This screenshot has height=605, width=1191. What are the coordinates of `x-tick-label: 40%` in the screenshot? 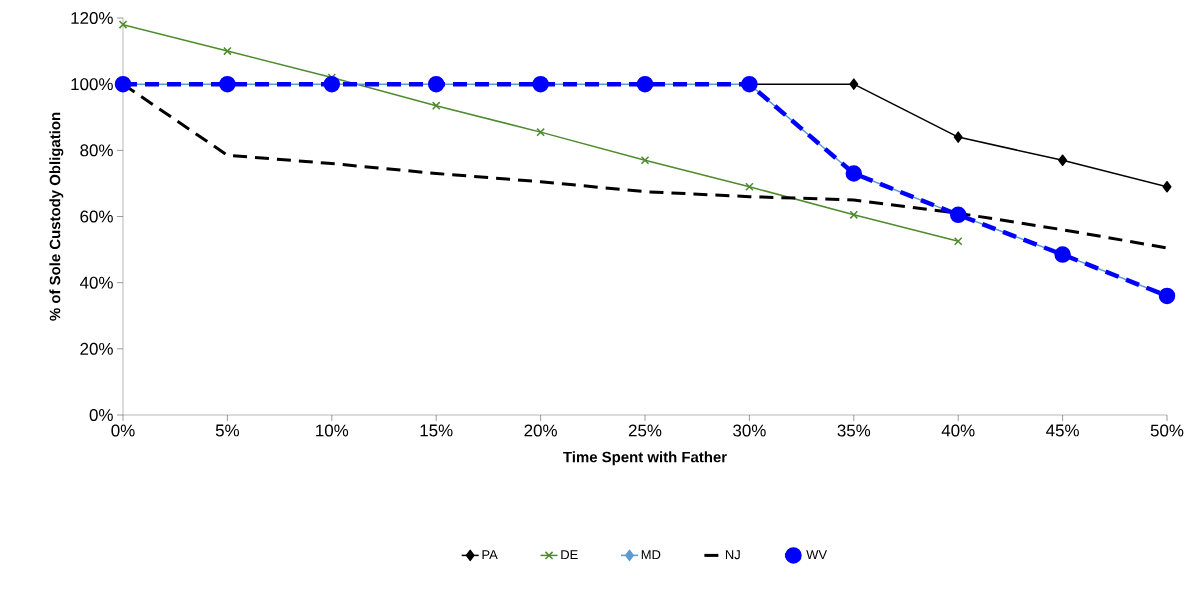 It's located at (958, 430).